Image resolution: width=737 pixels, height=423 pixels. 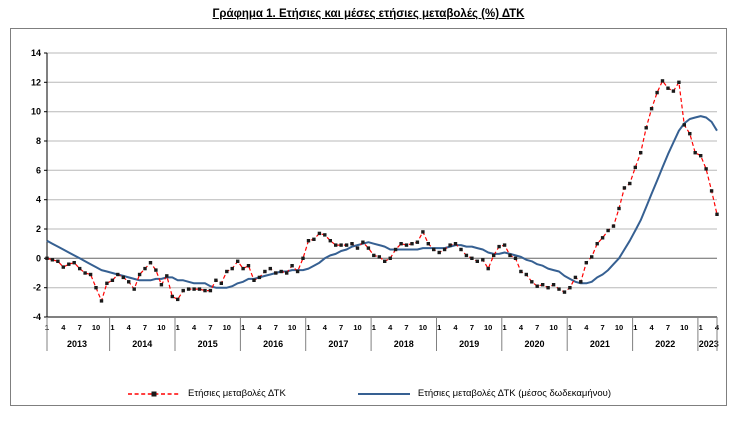 What do you see at coordinates (273, 344) in the screenshot?
I see `svg-text: 2016` at bounding box center [273, 344].